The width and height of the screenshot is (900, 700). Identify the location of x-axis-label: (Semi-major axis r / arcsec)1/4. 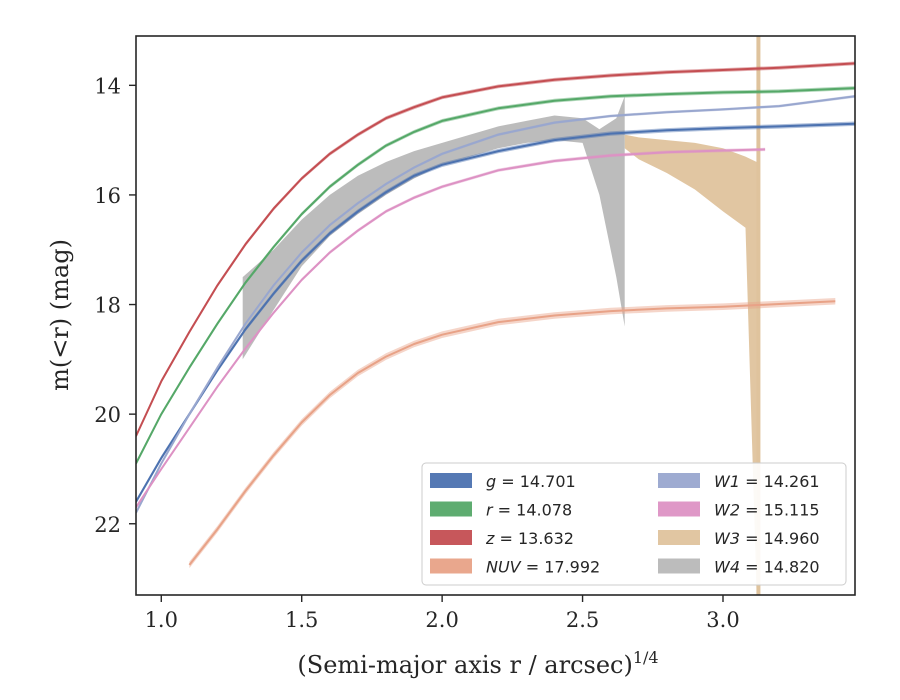
(477, 663).